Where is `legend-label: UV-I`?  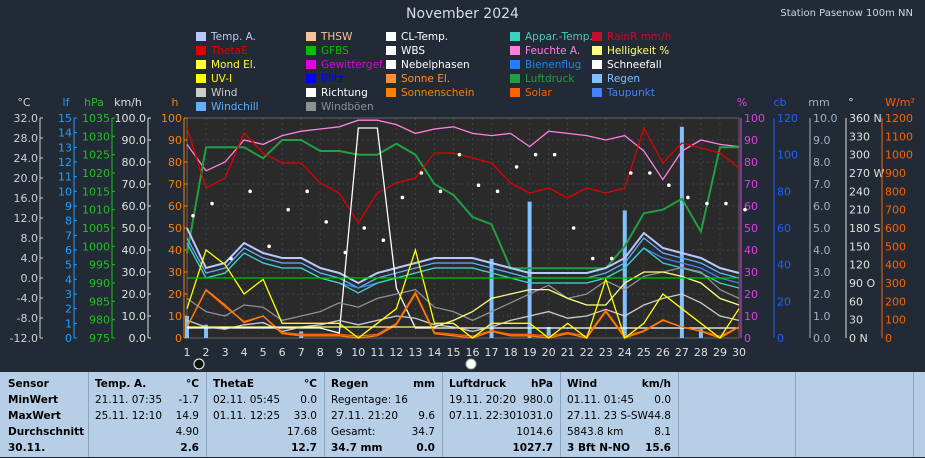
legend-label: UV-I is located at coordinates (222, 79).